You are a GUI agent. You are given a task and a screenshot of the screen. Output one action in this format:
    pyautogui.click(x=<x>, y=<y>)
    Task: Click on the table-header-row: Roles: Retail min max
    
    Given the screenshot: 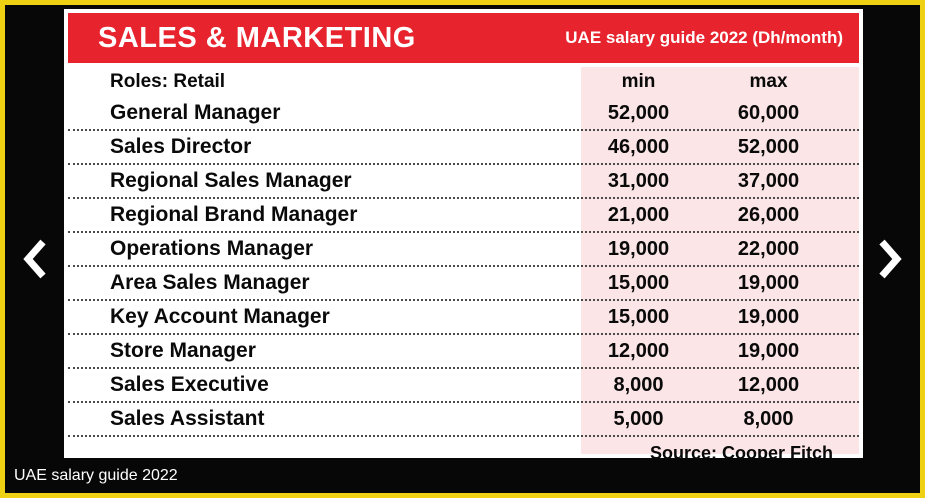 What is the action you would take?
    pyautogui.click(x=463, y=82)
    